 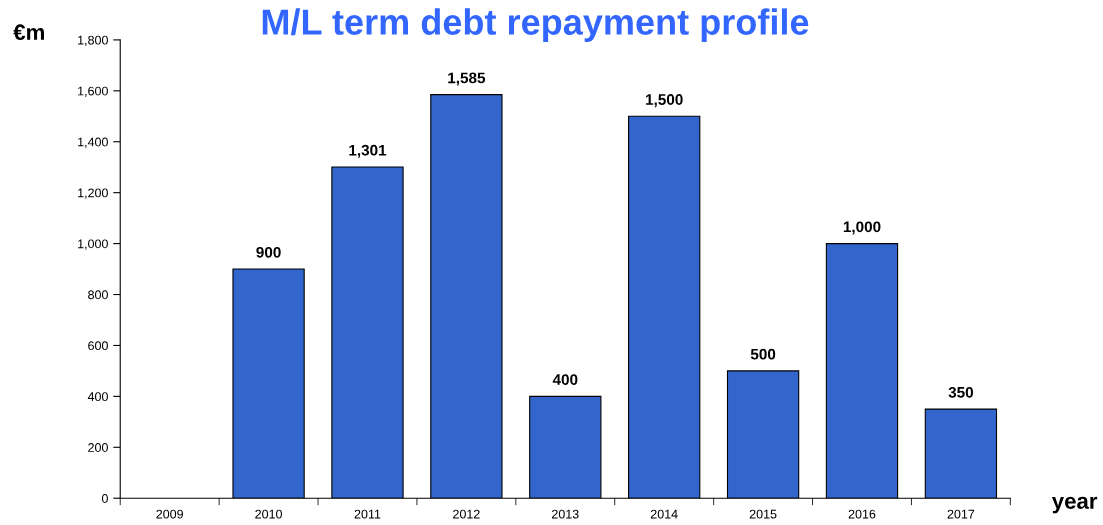 What do you see at coordinates (664, 514) in the screenshot?
I see `x-tick-label: 2014` at bounding box center [664, 514].